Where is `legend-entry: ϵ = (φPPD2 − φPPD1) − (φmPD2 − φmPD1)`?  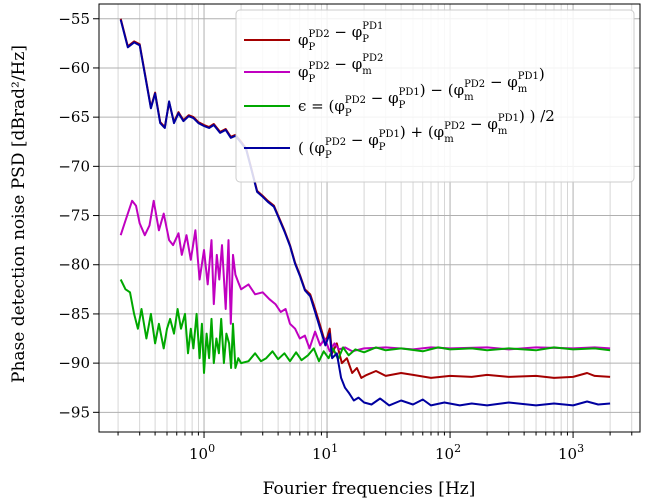 legend-entry: ϵ = (φPPD2 − φPPD1) − (φmPD2 − φmPD1) is located at coordinates (421, 92).